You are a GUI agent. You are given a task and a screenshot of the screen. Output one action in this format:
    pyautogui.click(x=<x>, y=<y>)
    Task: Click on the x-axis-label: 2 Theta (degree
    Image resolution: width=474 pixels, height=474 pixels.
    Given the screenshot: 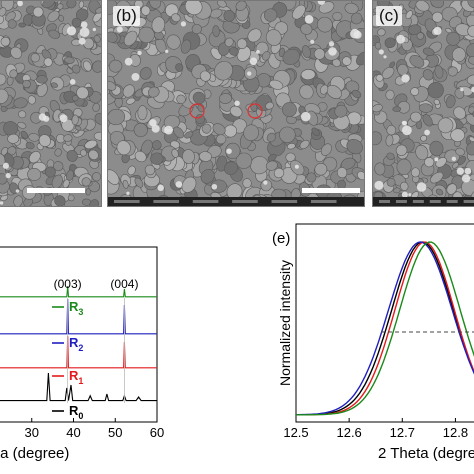 What is the action you would take?
    pyautogui.click(x=426, y=453)
    